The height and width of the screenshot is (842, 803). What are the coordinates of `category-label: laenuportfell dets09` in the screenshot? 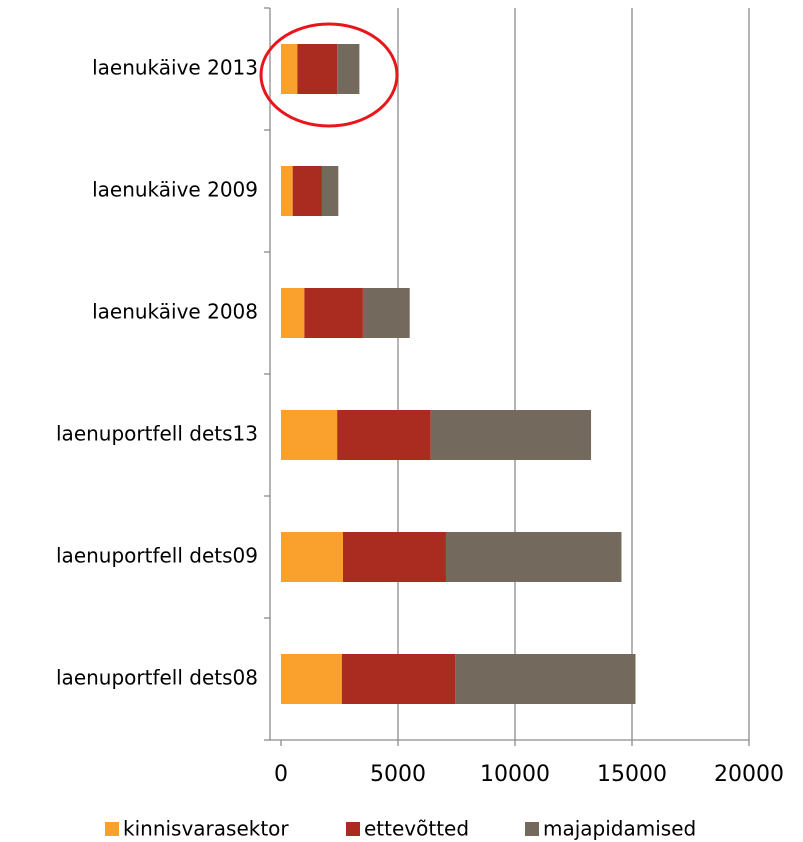 It's located at (157, 556).